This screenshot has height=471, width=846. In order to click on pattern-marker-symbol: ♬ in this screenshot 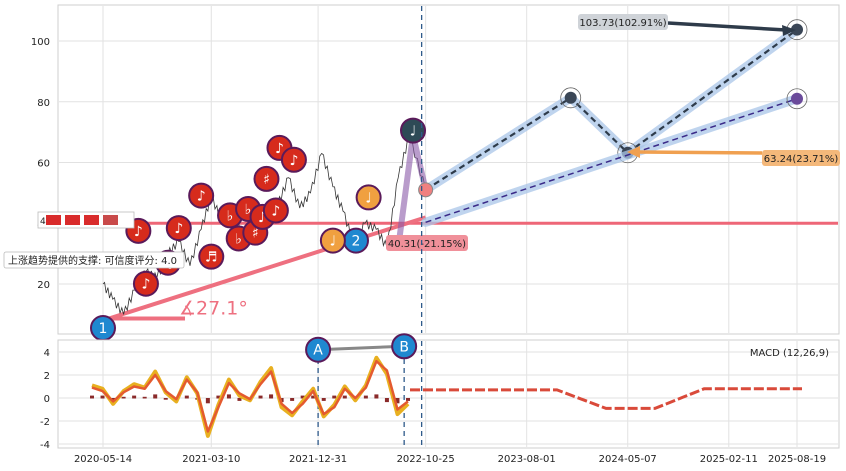, I will do `click(211, 258)`.